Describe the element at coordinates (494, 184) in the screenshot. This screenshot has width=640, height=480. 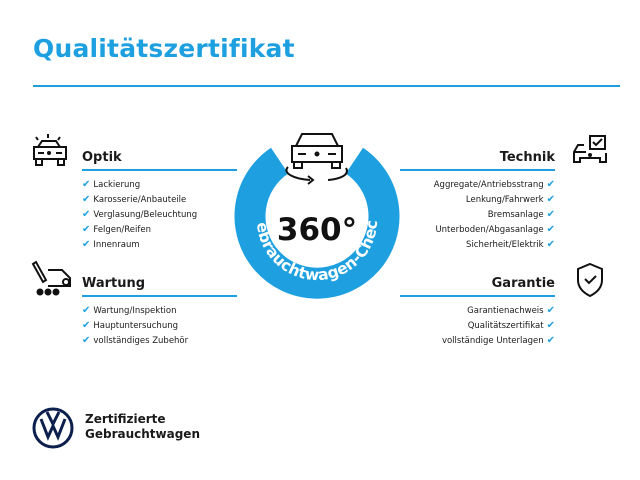
I see `list-item: Aggregate/Antriebsstrang ✔` at that location.